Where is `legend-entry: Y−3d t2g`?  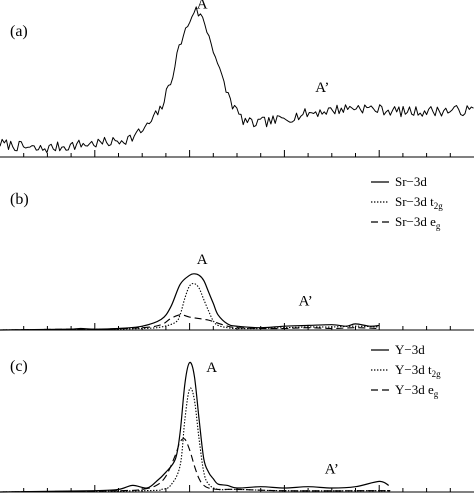 legend-entry: Y−3d t2g is located at coordinates (418, 370).